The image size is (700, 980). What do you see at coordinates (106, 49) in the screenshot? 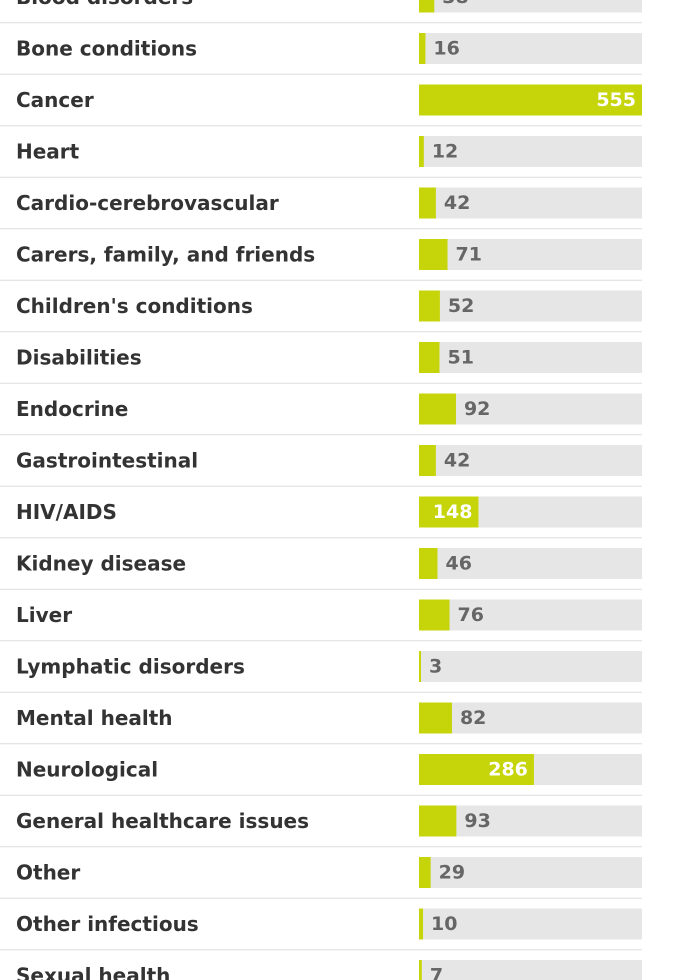
I see `category-label: Bone conditions` at bounding box center [106, 49].